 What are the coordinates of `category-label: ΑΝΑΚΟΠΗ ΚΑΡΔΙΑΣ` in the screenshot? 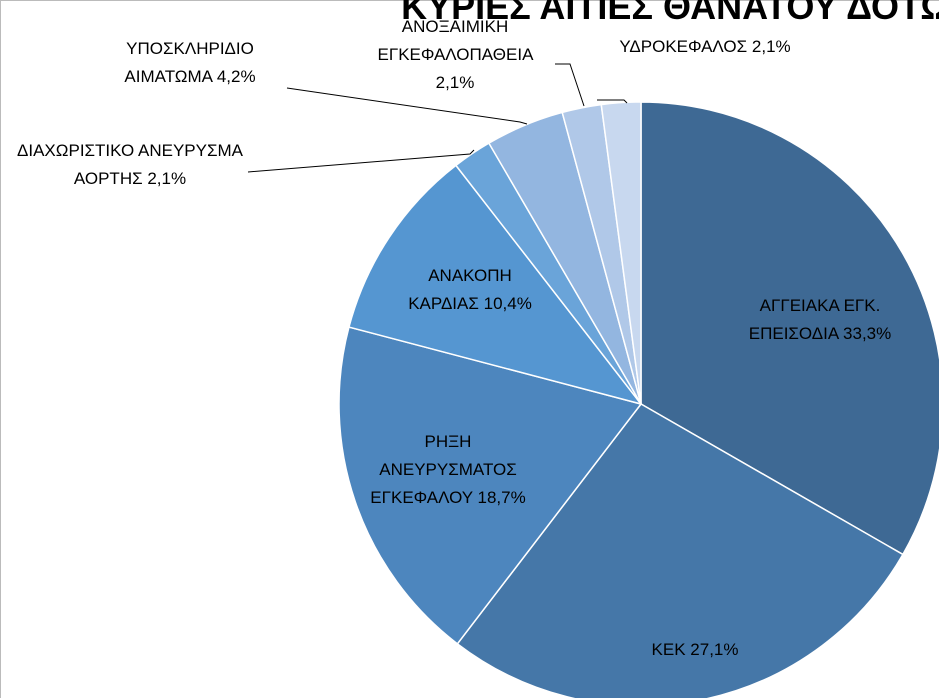 It's located at (460, 289).